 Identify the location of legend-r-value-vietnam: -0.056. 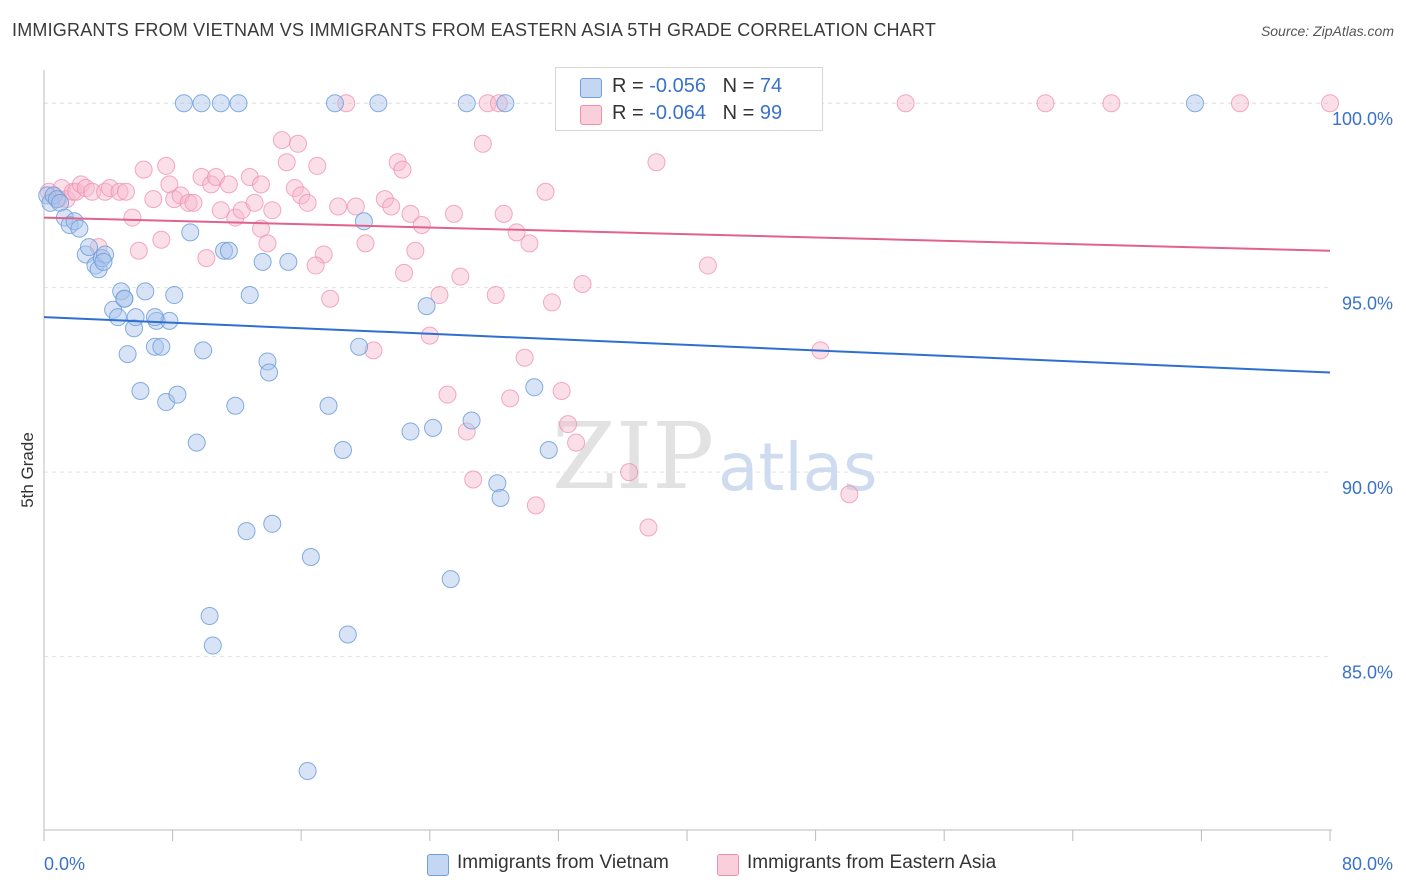
(677, 86).